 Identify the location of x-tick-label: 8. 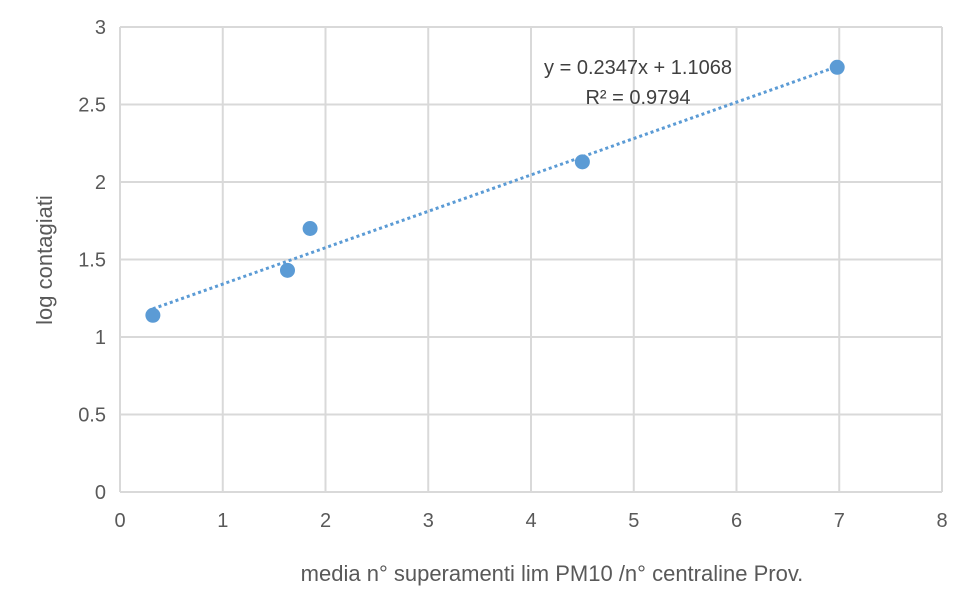
(941, 521).